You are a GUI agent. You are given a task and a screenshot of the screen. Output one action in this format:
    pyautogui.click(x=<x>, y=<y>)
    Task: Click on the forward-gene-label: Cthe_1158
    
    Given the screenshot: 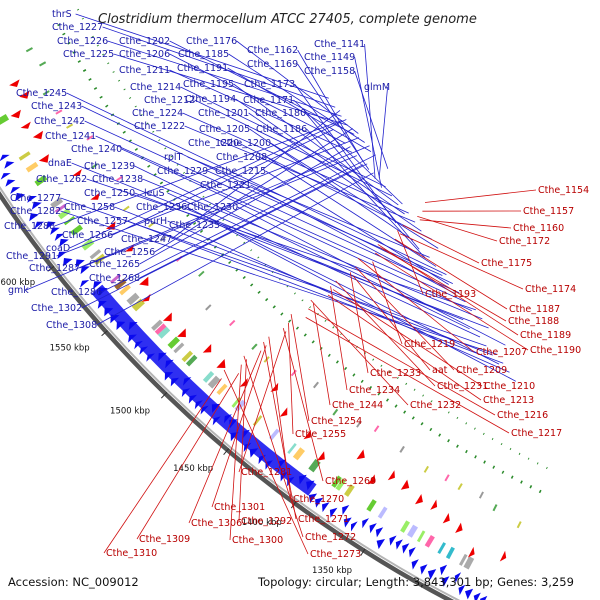 What is the action you would take?
    pyautogui.click(x=329, y=71)
    